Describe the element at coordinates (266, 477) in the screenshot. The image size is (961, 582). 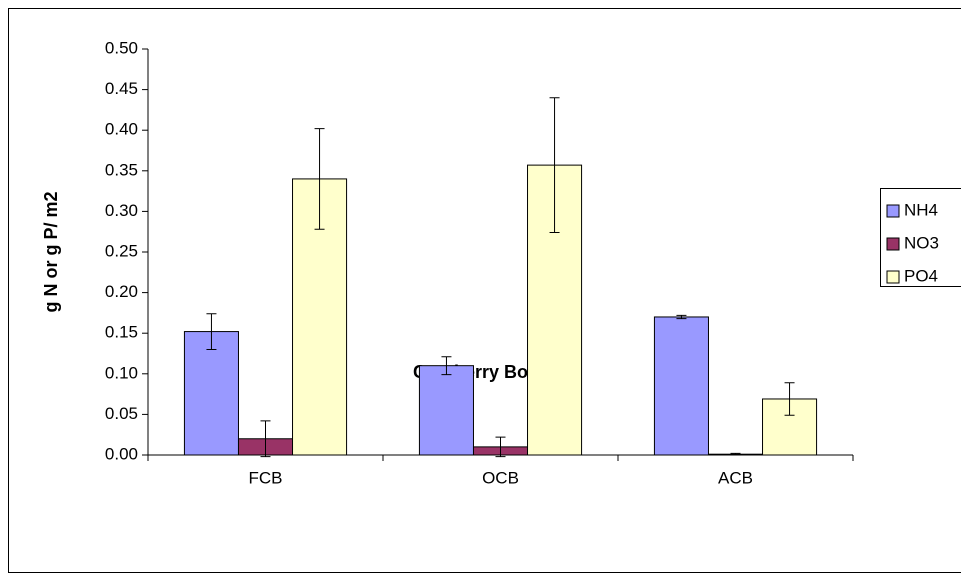
I see `x-tick-label: FCB` at that location.